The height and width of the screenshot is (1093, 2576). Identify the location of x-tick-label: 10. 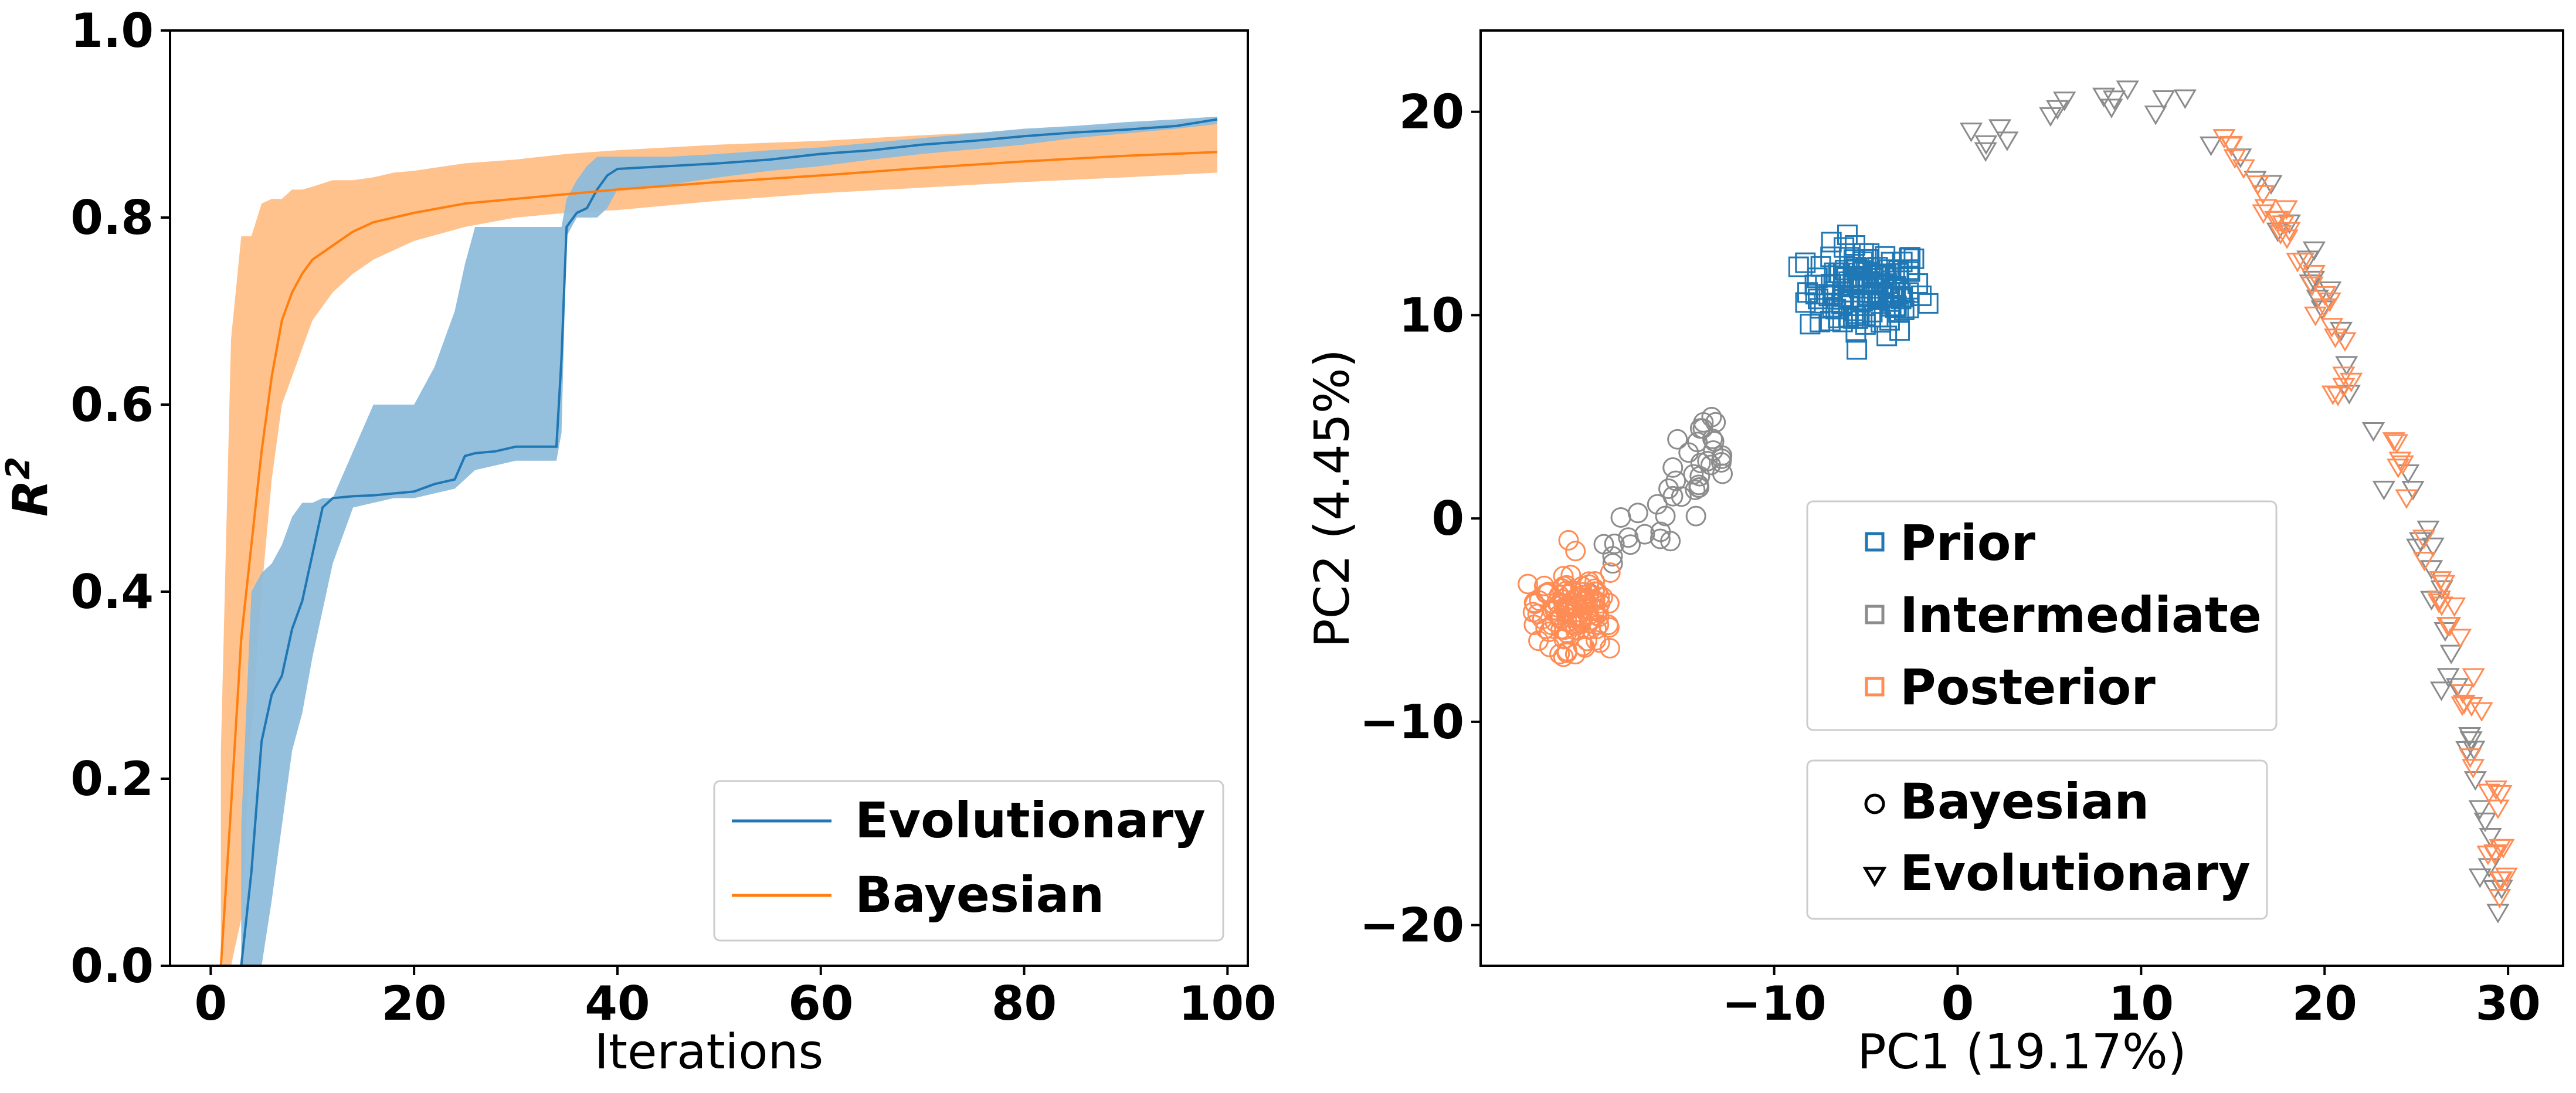
(2141, 1003).